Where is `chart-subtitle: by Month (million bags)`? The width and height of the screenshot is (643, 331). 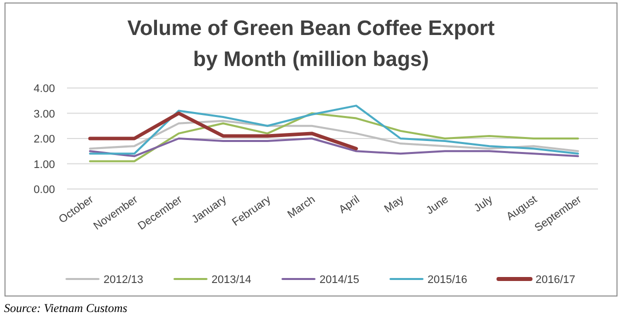
chart-subtitle: by Month (million bags) is located at coordinates (311, 59).